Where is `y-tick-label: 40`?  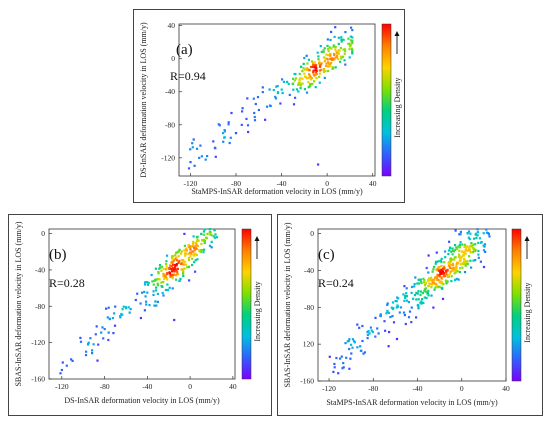 y-tick-label: 40 is located at coordinates (172, 25).